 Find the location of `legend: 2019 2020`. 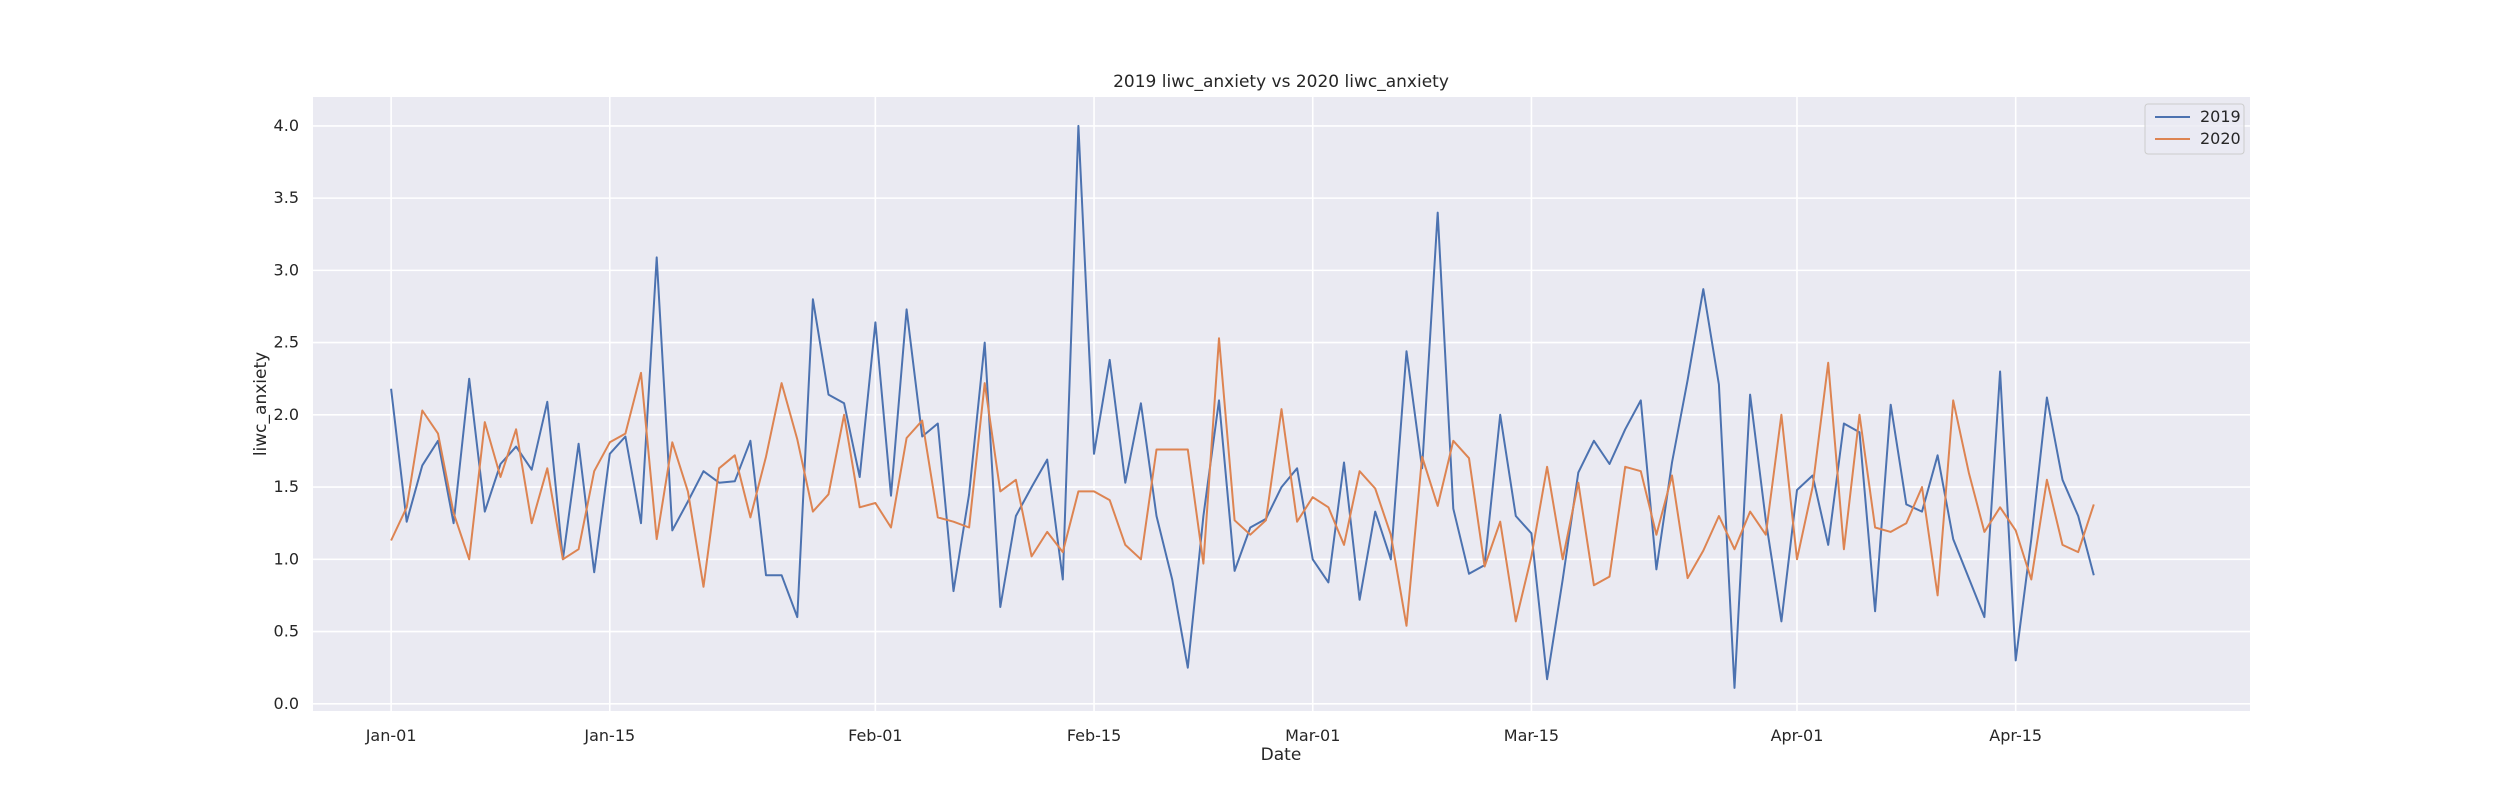

legend: 2019 2020 is located at coordinates (2194, 129).